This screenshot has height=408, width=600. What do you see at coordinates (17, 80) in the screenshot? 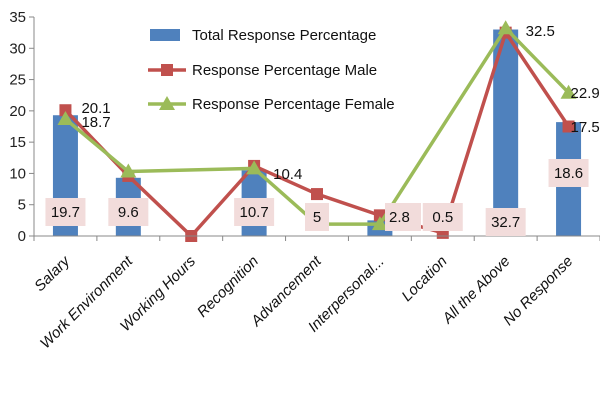
I see `y-tick-label: 25` at bounding box center [17, 80].